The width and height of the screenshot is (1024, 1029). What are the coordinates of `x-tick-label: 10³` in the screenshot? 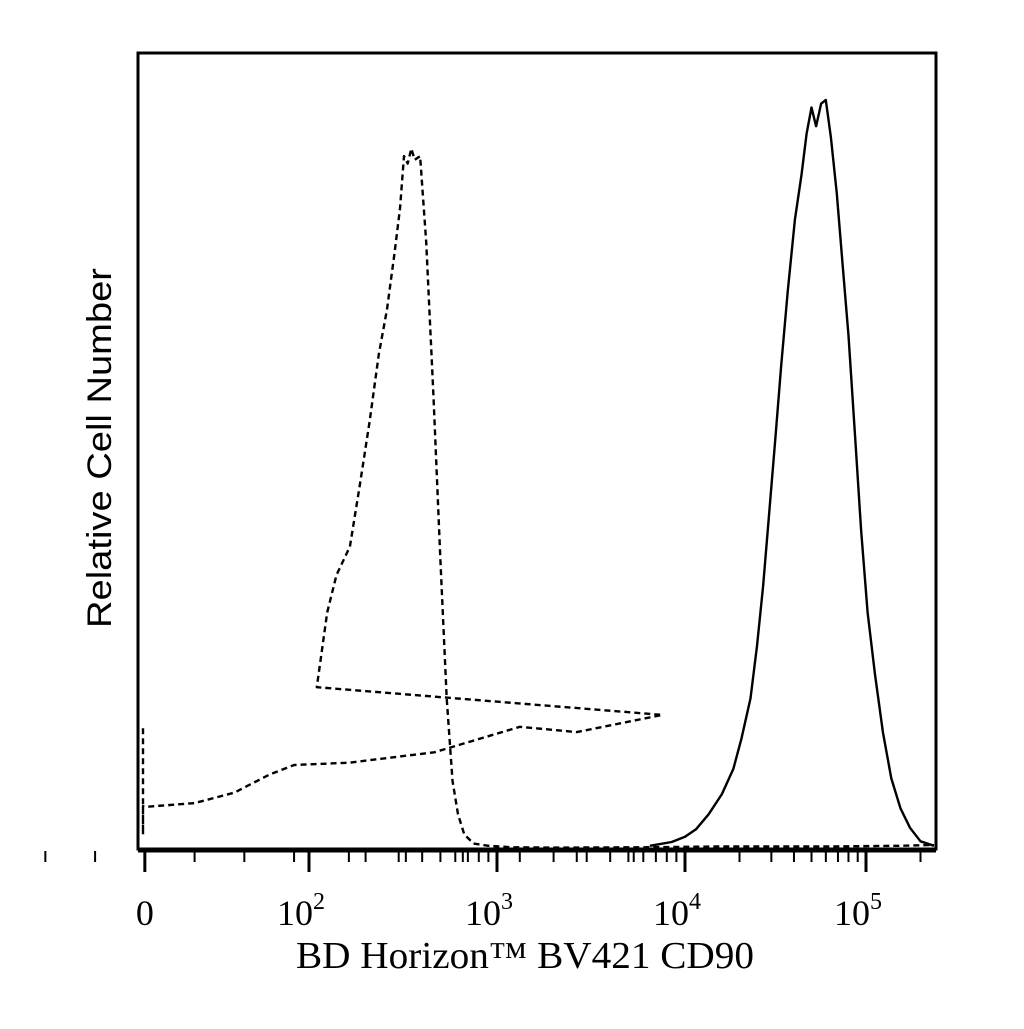 It's located at (489, 911).